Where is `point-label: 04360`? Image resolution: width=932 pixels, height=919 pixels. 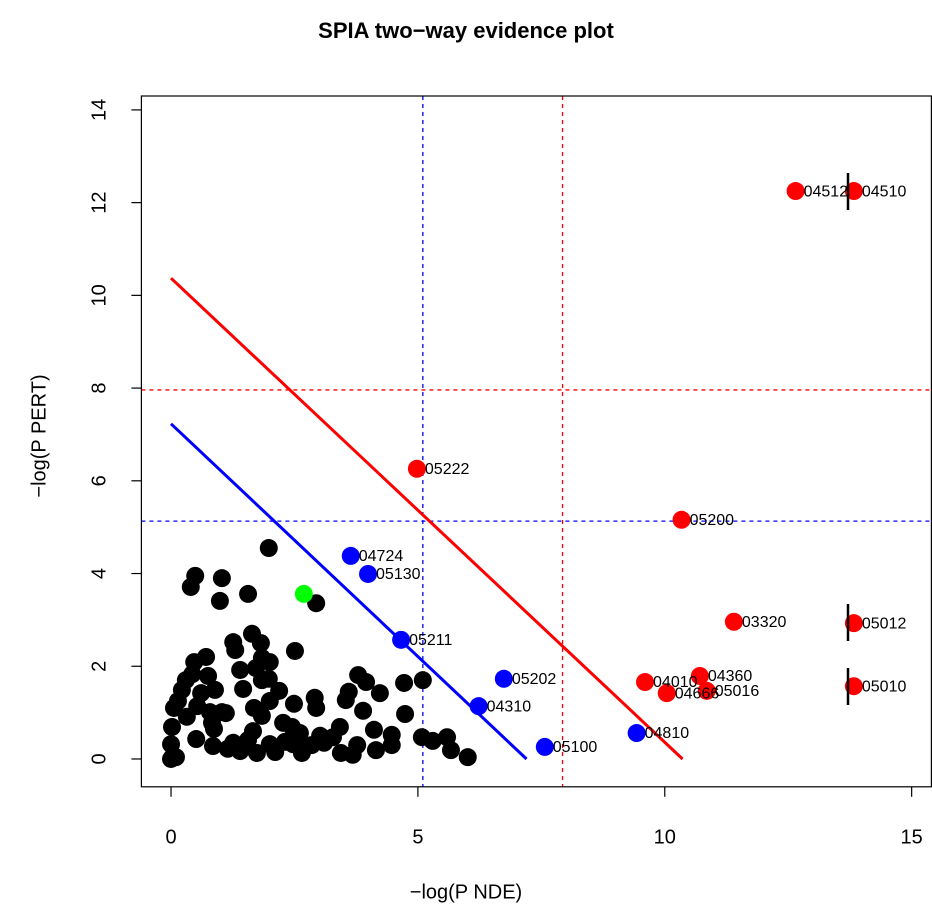
point-label: 04360 is located at coordinates (730, 676).